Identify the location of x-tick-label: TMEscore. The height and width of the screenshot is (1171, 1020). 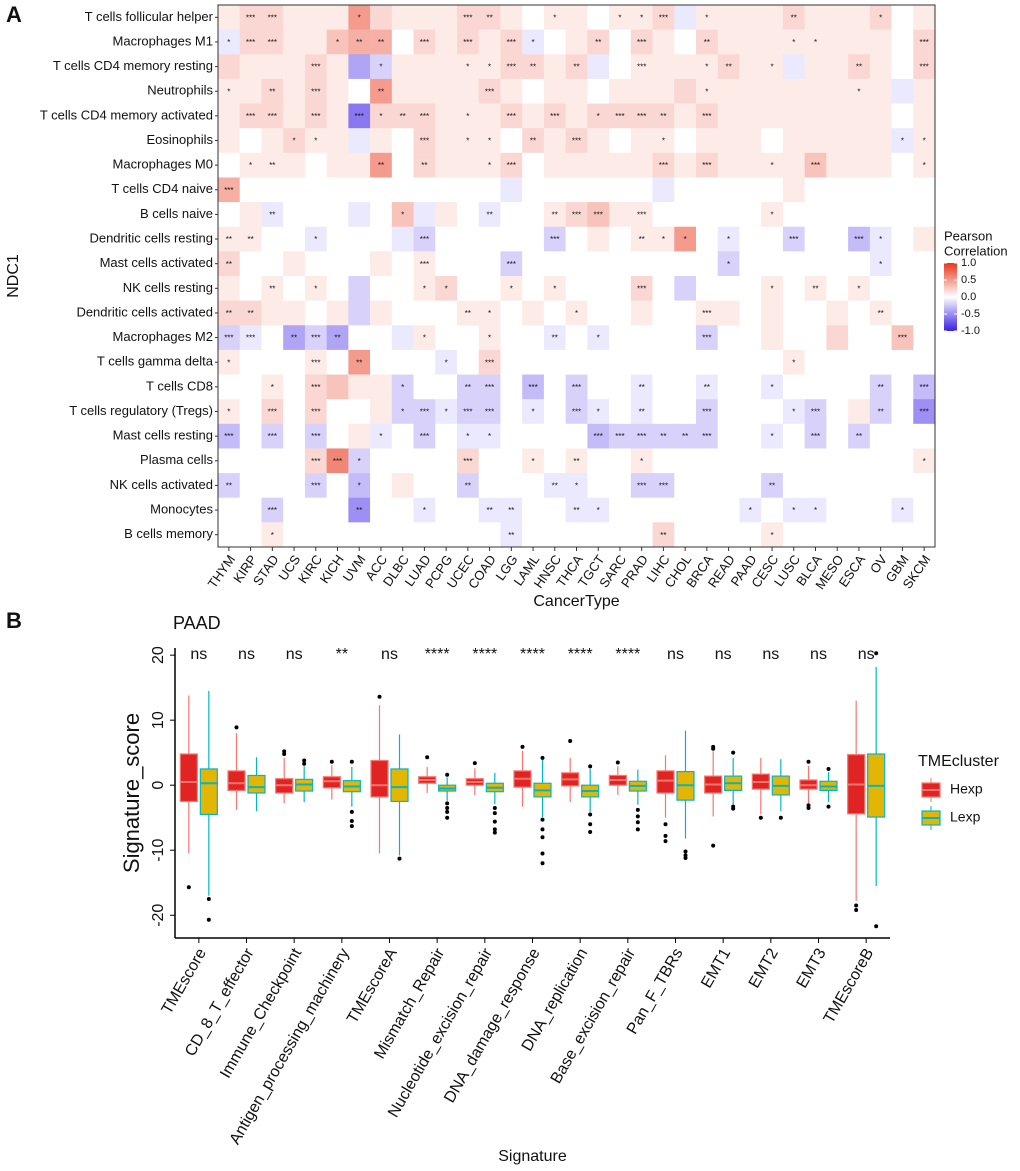
(184, 982).